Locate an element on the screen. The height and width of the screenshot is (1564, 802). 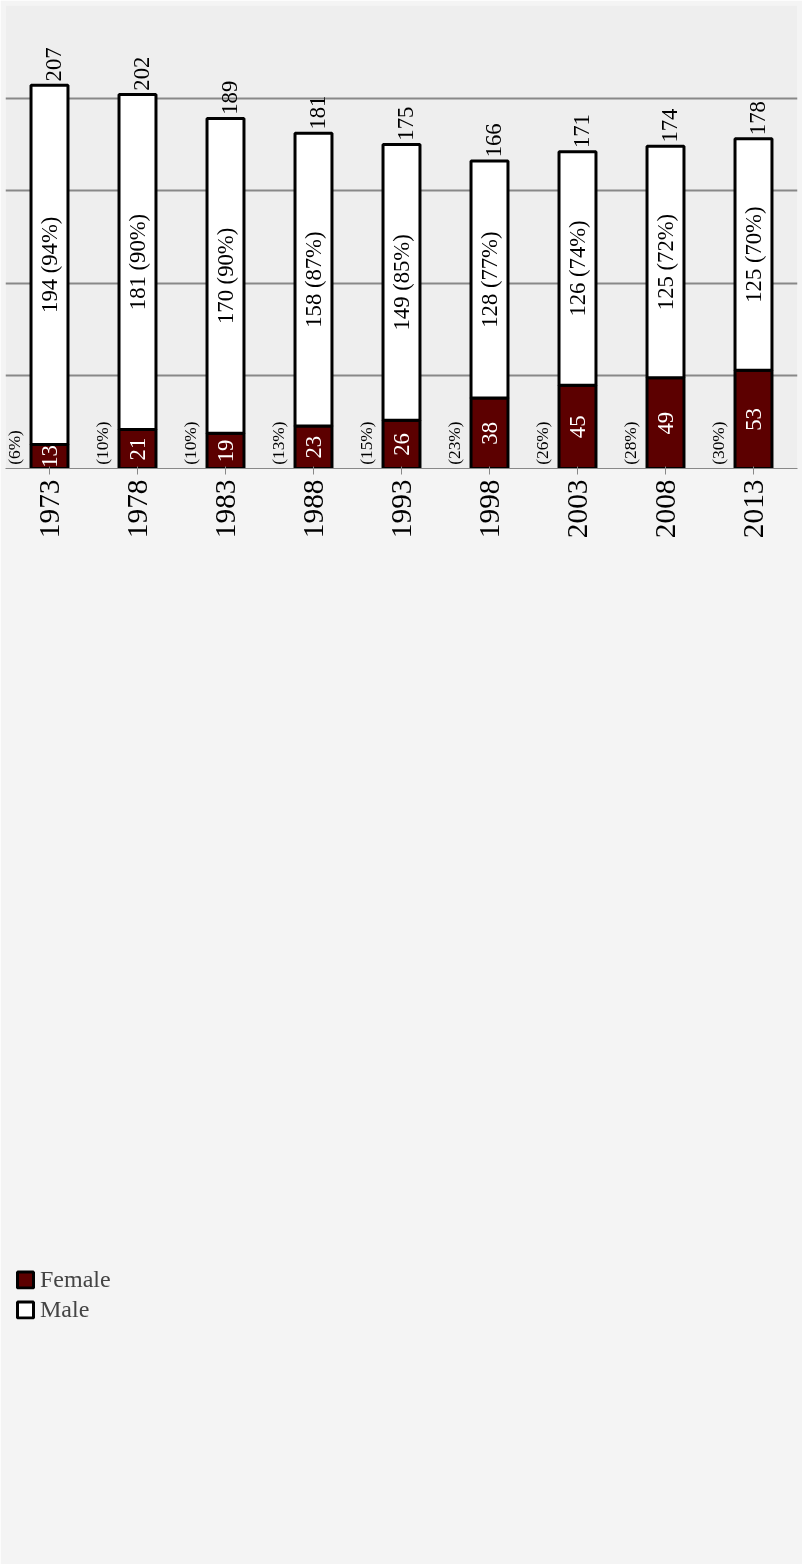
x-tick-label: 2008 is located at coordinates (665, 509).